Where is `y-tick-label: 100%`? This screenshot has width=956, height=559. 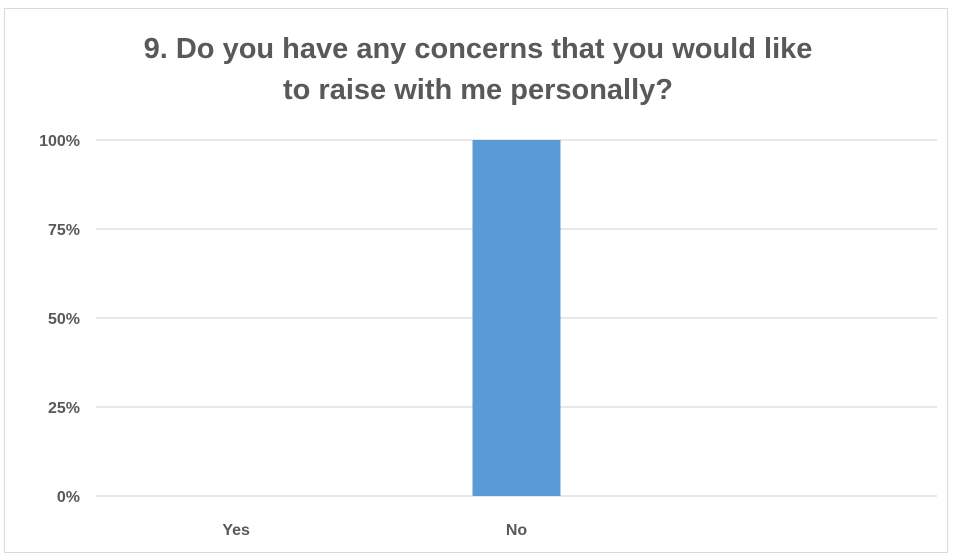
y-tick-label: 100% is located at coordinates (59, 141).